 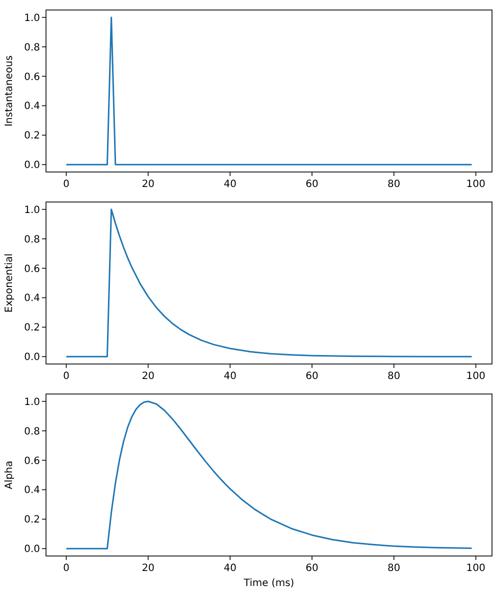 I want to click on x-axis-title: Time (ms), so click(x=268, y=583).